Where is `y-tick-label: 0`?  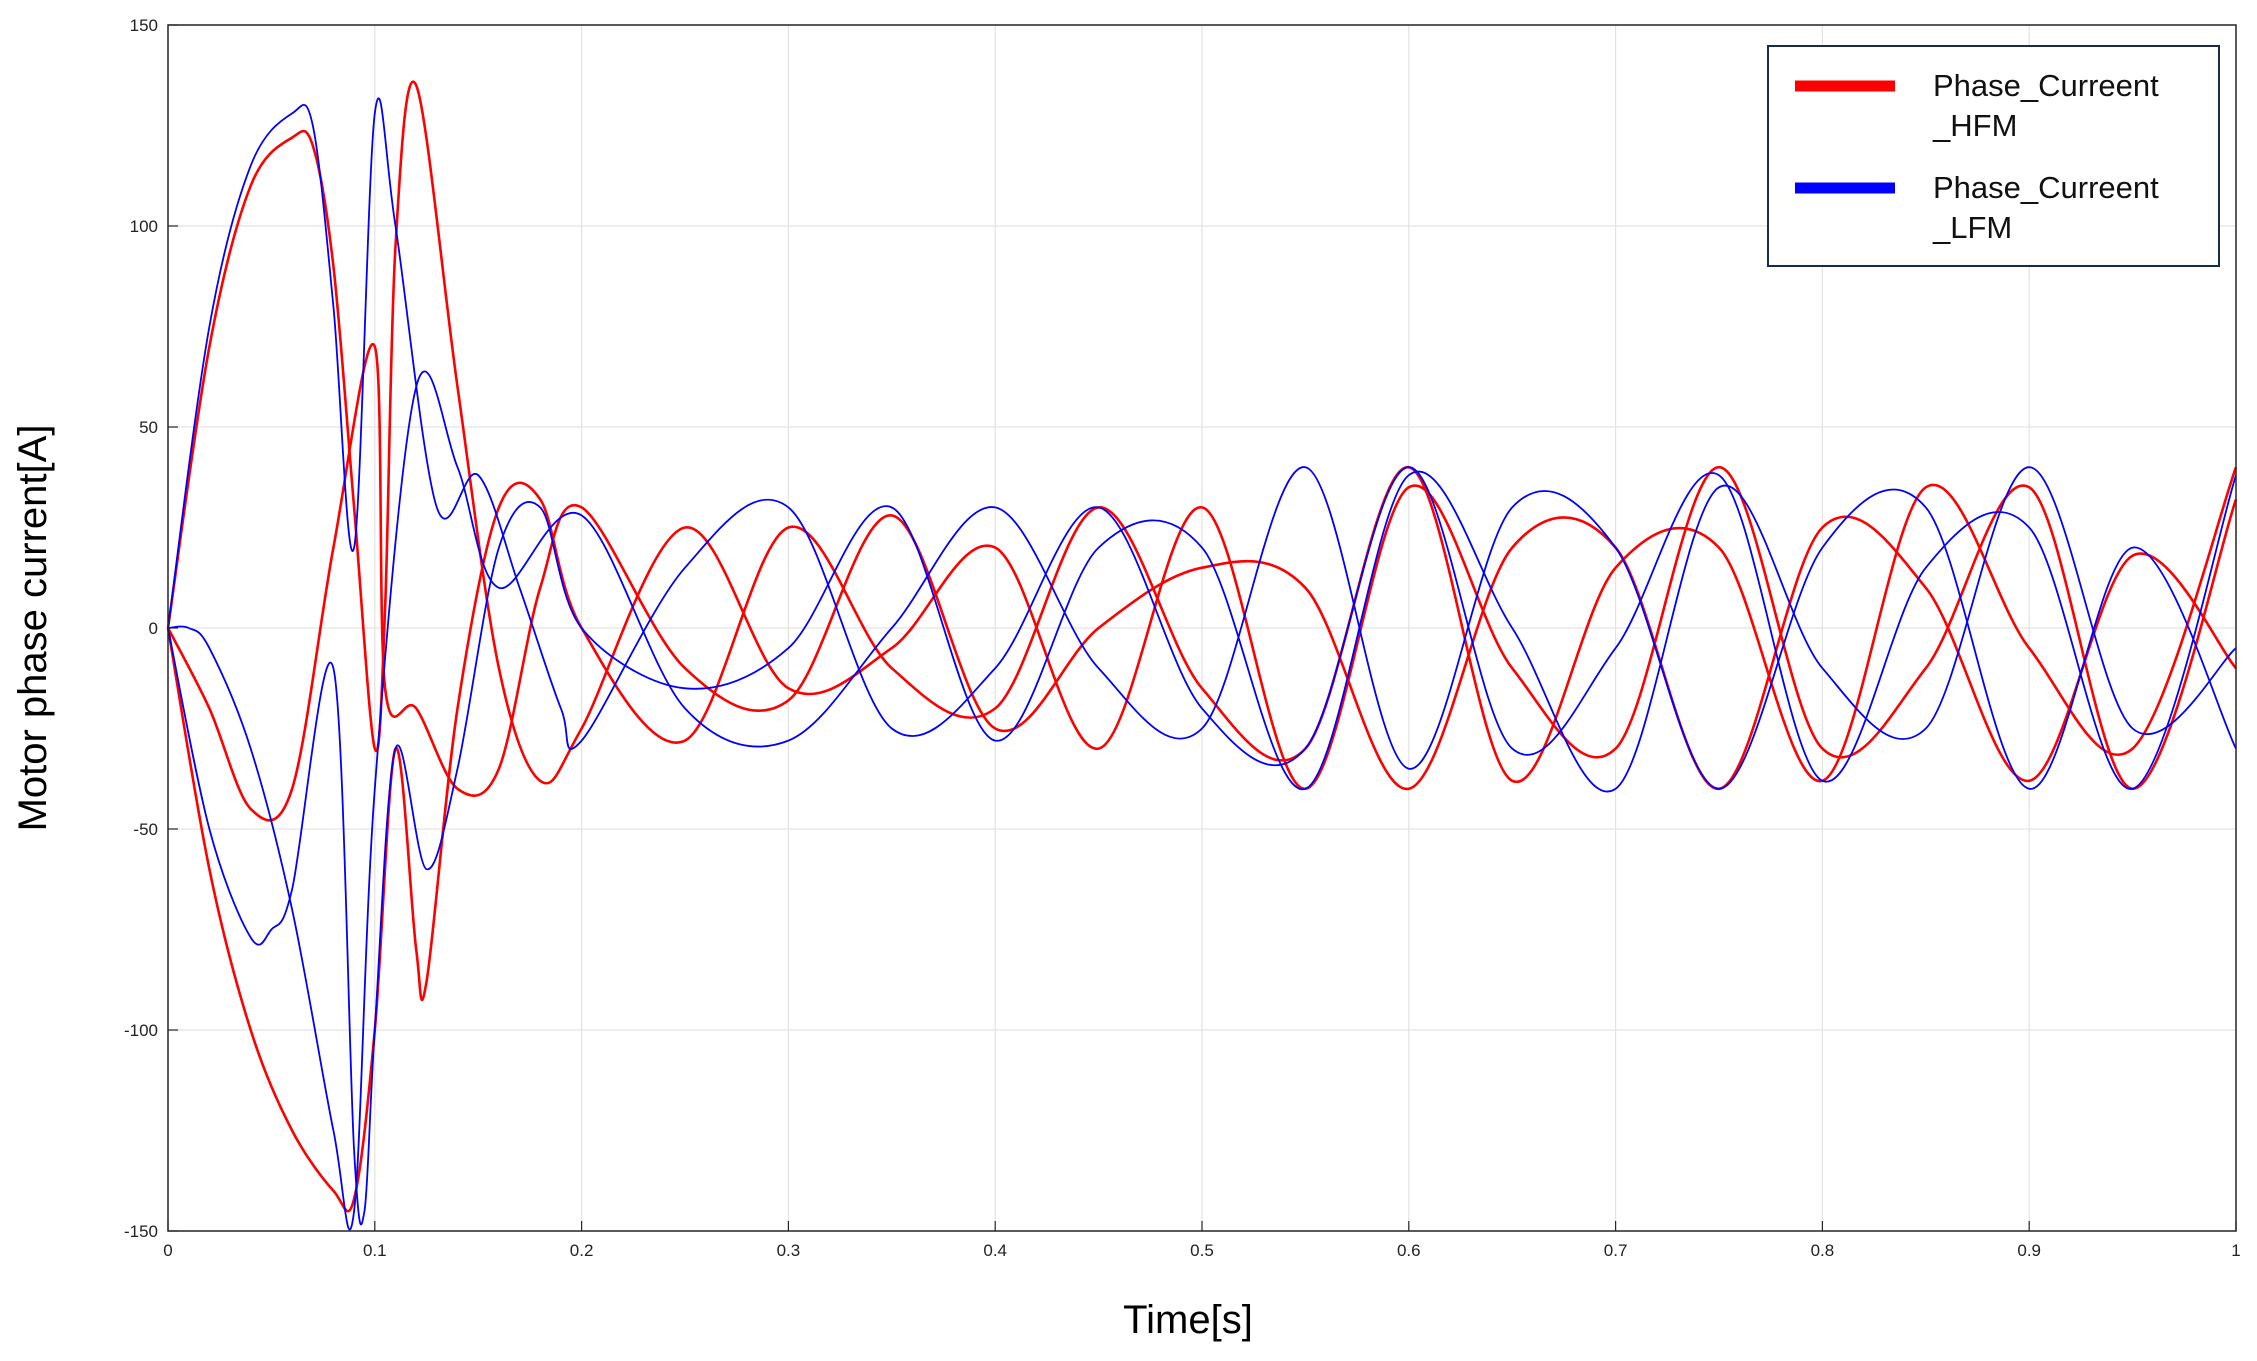 y-tick-label: 0 is located at coordinates (153, 628).